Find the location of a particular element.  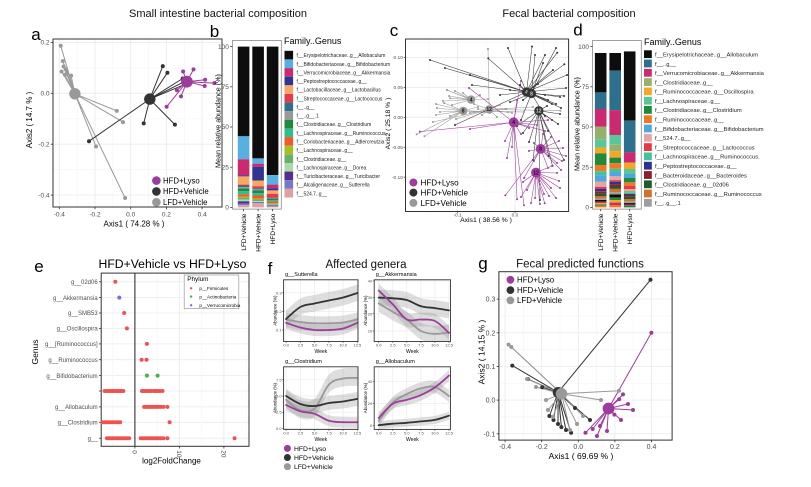

svg-text: b is located at coordinates (214, 31).